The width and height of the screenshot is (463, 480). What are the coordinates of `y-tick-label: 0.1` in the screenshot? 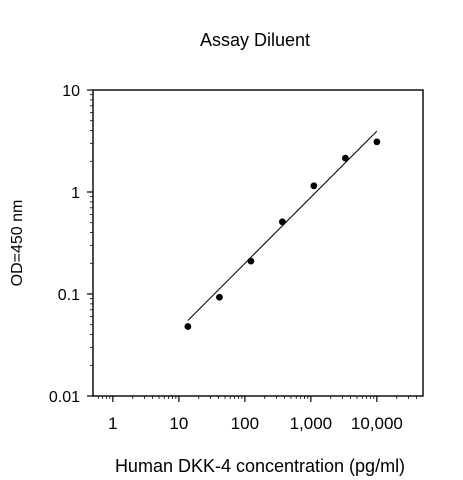 It's located at (69, 295).